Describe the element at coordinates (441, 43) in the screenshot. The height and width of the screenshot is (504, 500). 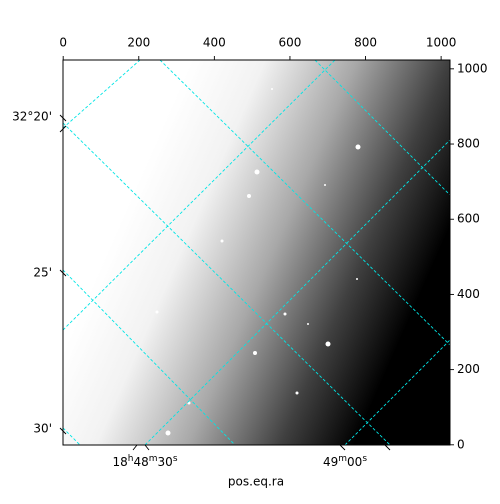
I see `x-tick-label: 1000` at that location.